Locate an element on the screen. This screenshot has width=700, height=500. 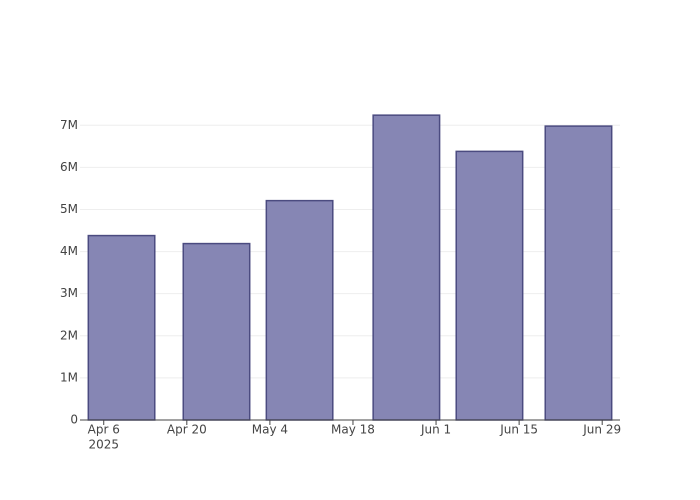
x-tick-label: Apr 20 is located at coordinates (187, 430).